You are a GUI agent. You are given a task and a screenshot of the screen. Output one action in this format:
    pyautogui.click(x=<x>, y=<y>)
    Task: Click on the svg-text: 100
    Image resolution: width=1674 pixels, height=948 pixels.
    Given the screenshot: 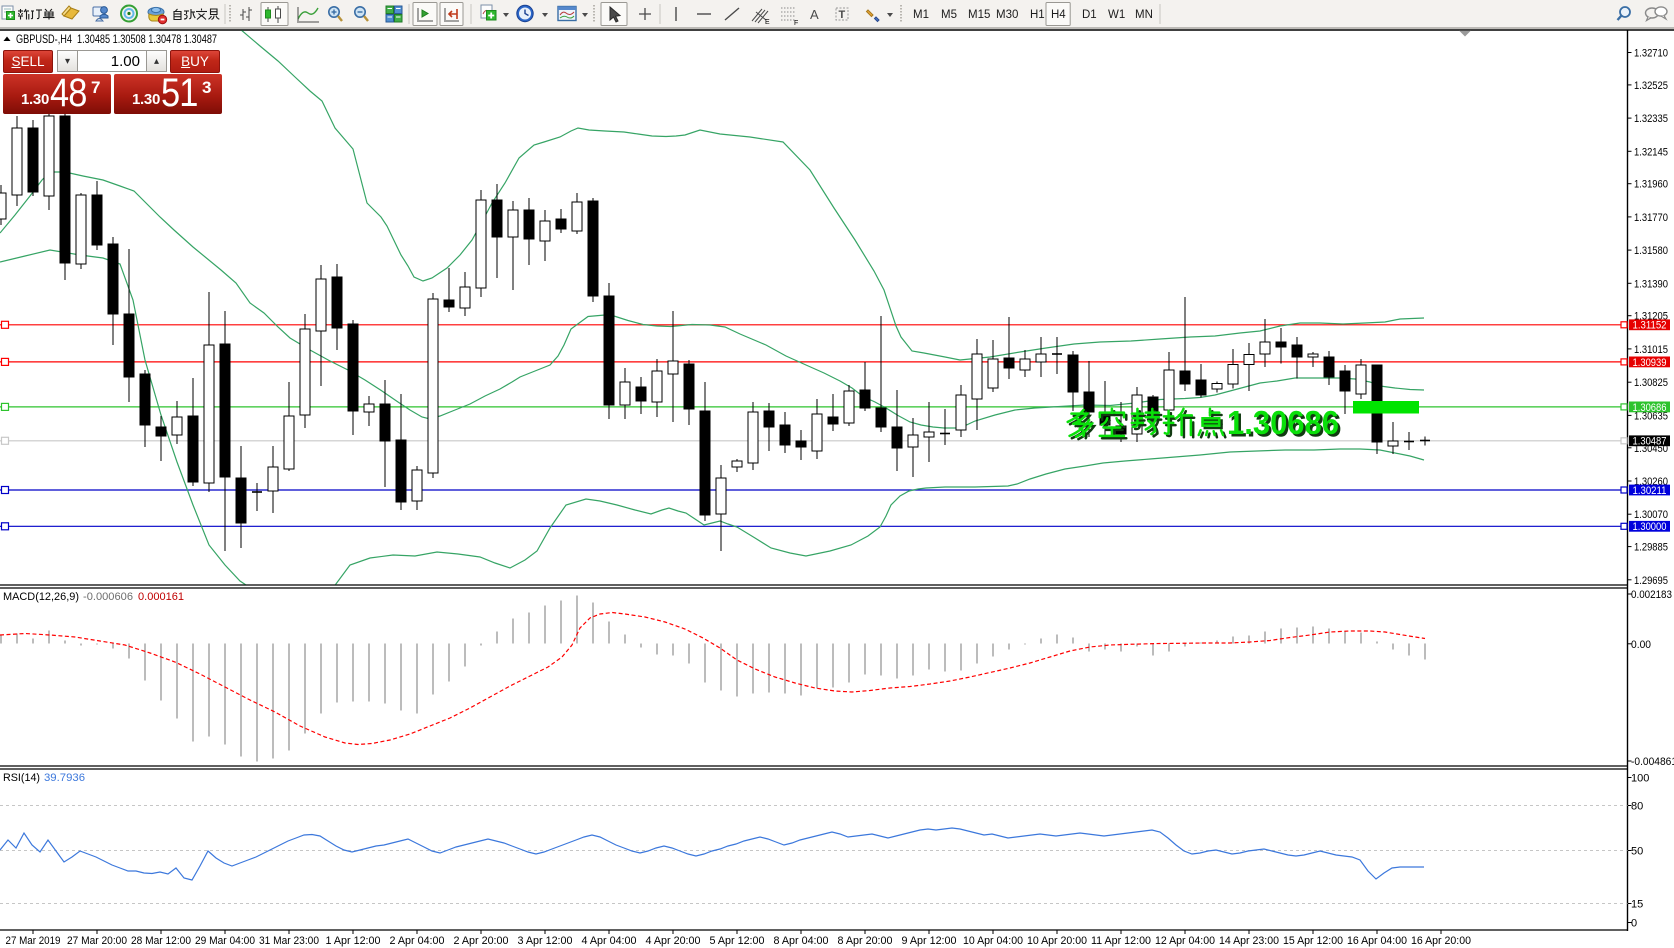 What is the action you would take?
    pyautogui.click(x=1640, y=779)
    